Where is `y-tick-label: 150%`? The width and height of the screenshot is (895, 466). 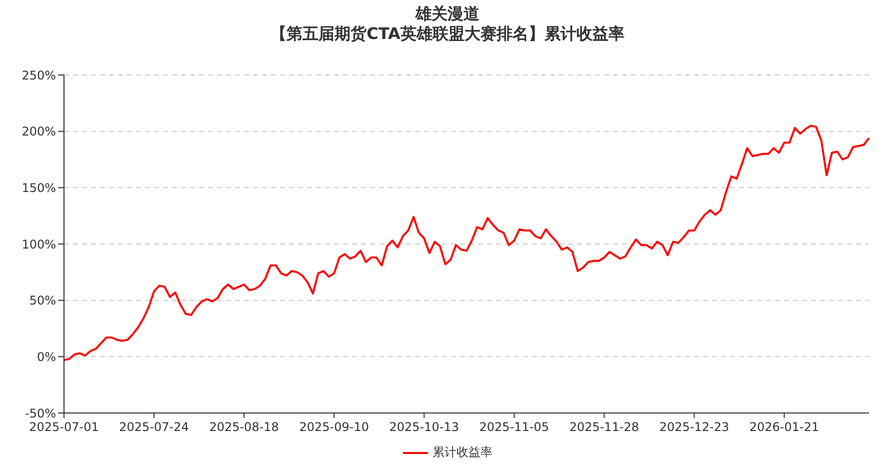
y-tick-label: 150% is located at coordinates (39, 187).